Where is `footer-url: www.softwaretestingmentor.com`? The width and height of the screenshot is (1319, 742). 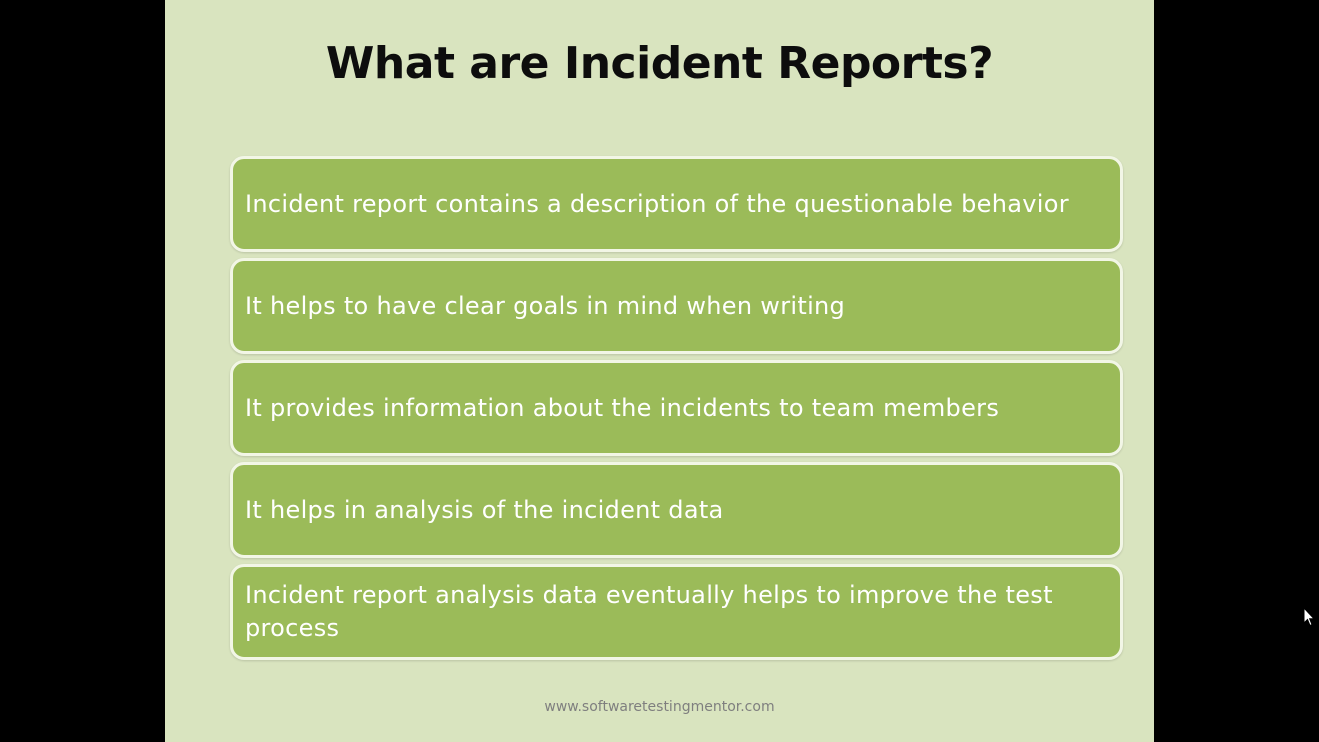 footer-url: www.softwaretestingmentor.com is located at coordinates (659, 707).